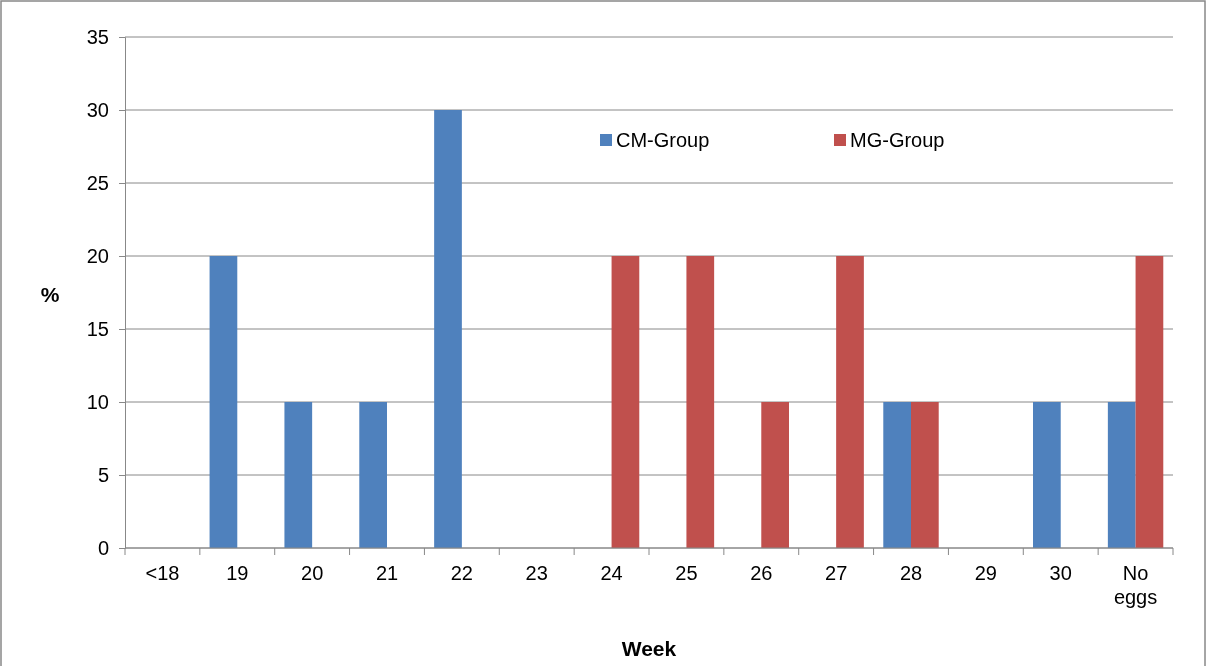 This screenshot has height=666, width=1207. What do you see at coordinates (97, 255) in the screenshot?
I see `y-tick-label: 20` at bounding box center [97, 255].